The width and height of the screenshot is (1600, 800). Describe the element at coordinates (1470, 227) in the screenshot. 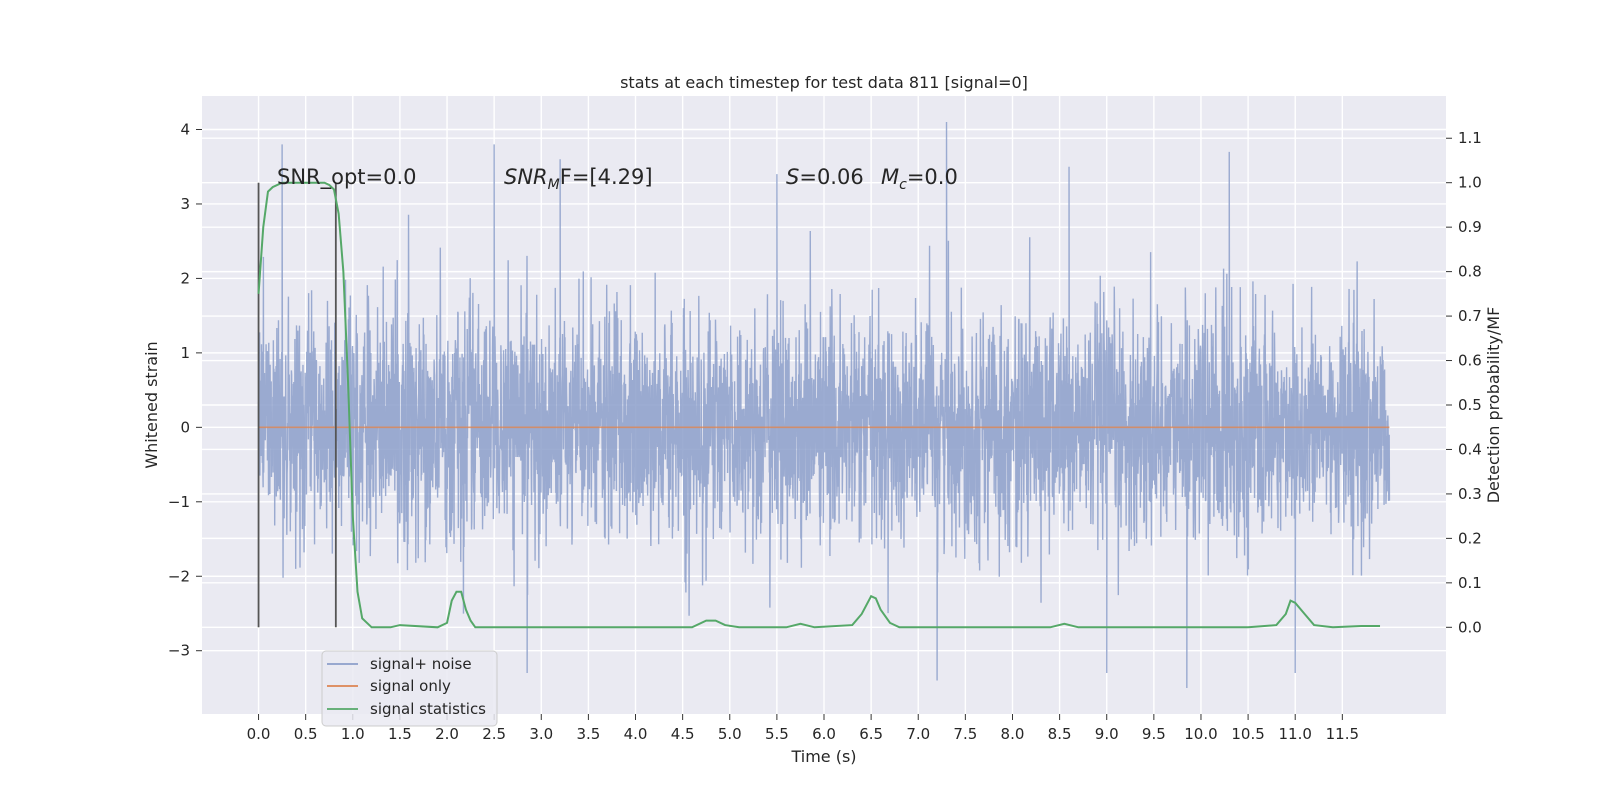

I see `y-right-tick-label: 0.9` at that location.